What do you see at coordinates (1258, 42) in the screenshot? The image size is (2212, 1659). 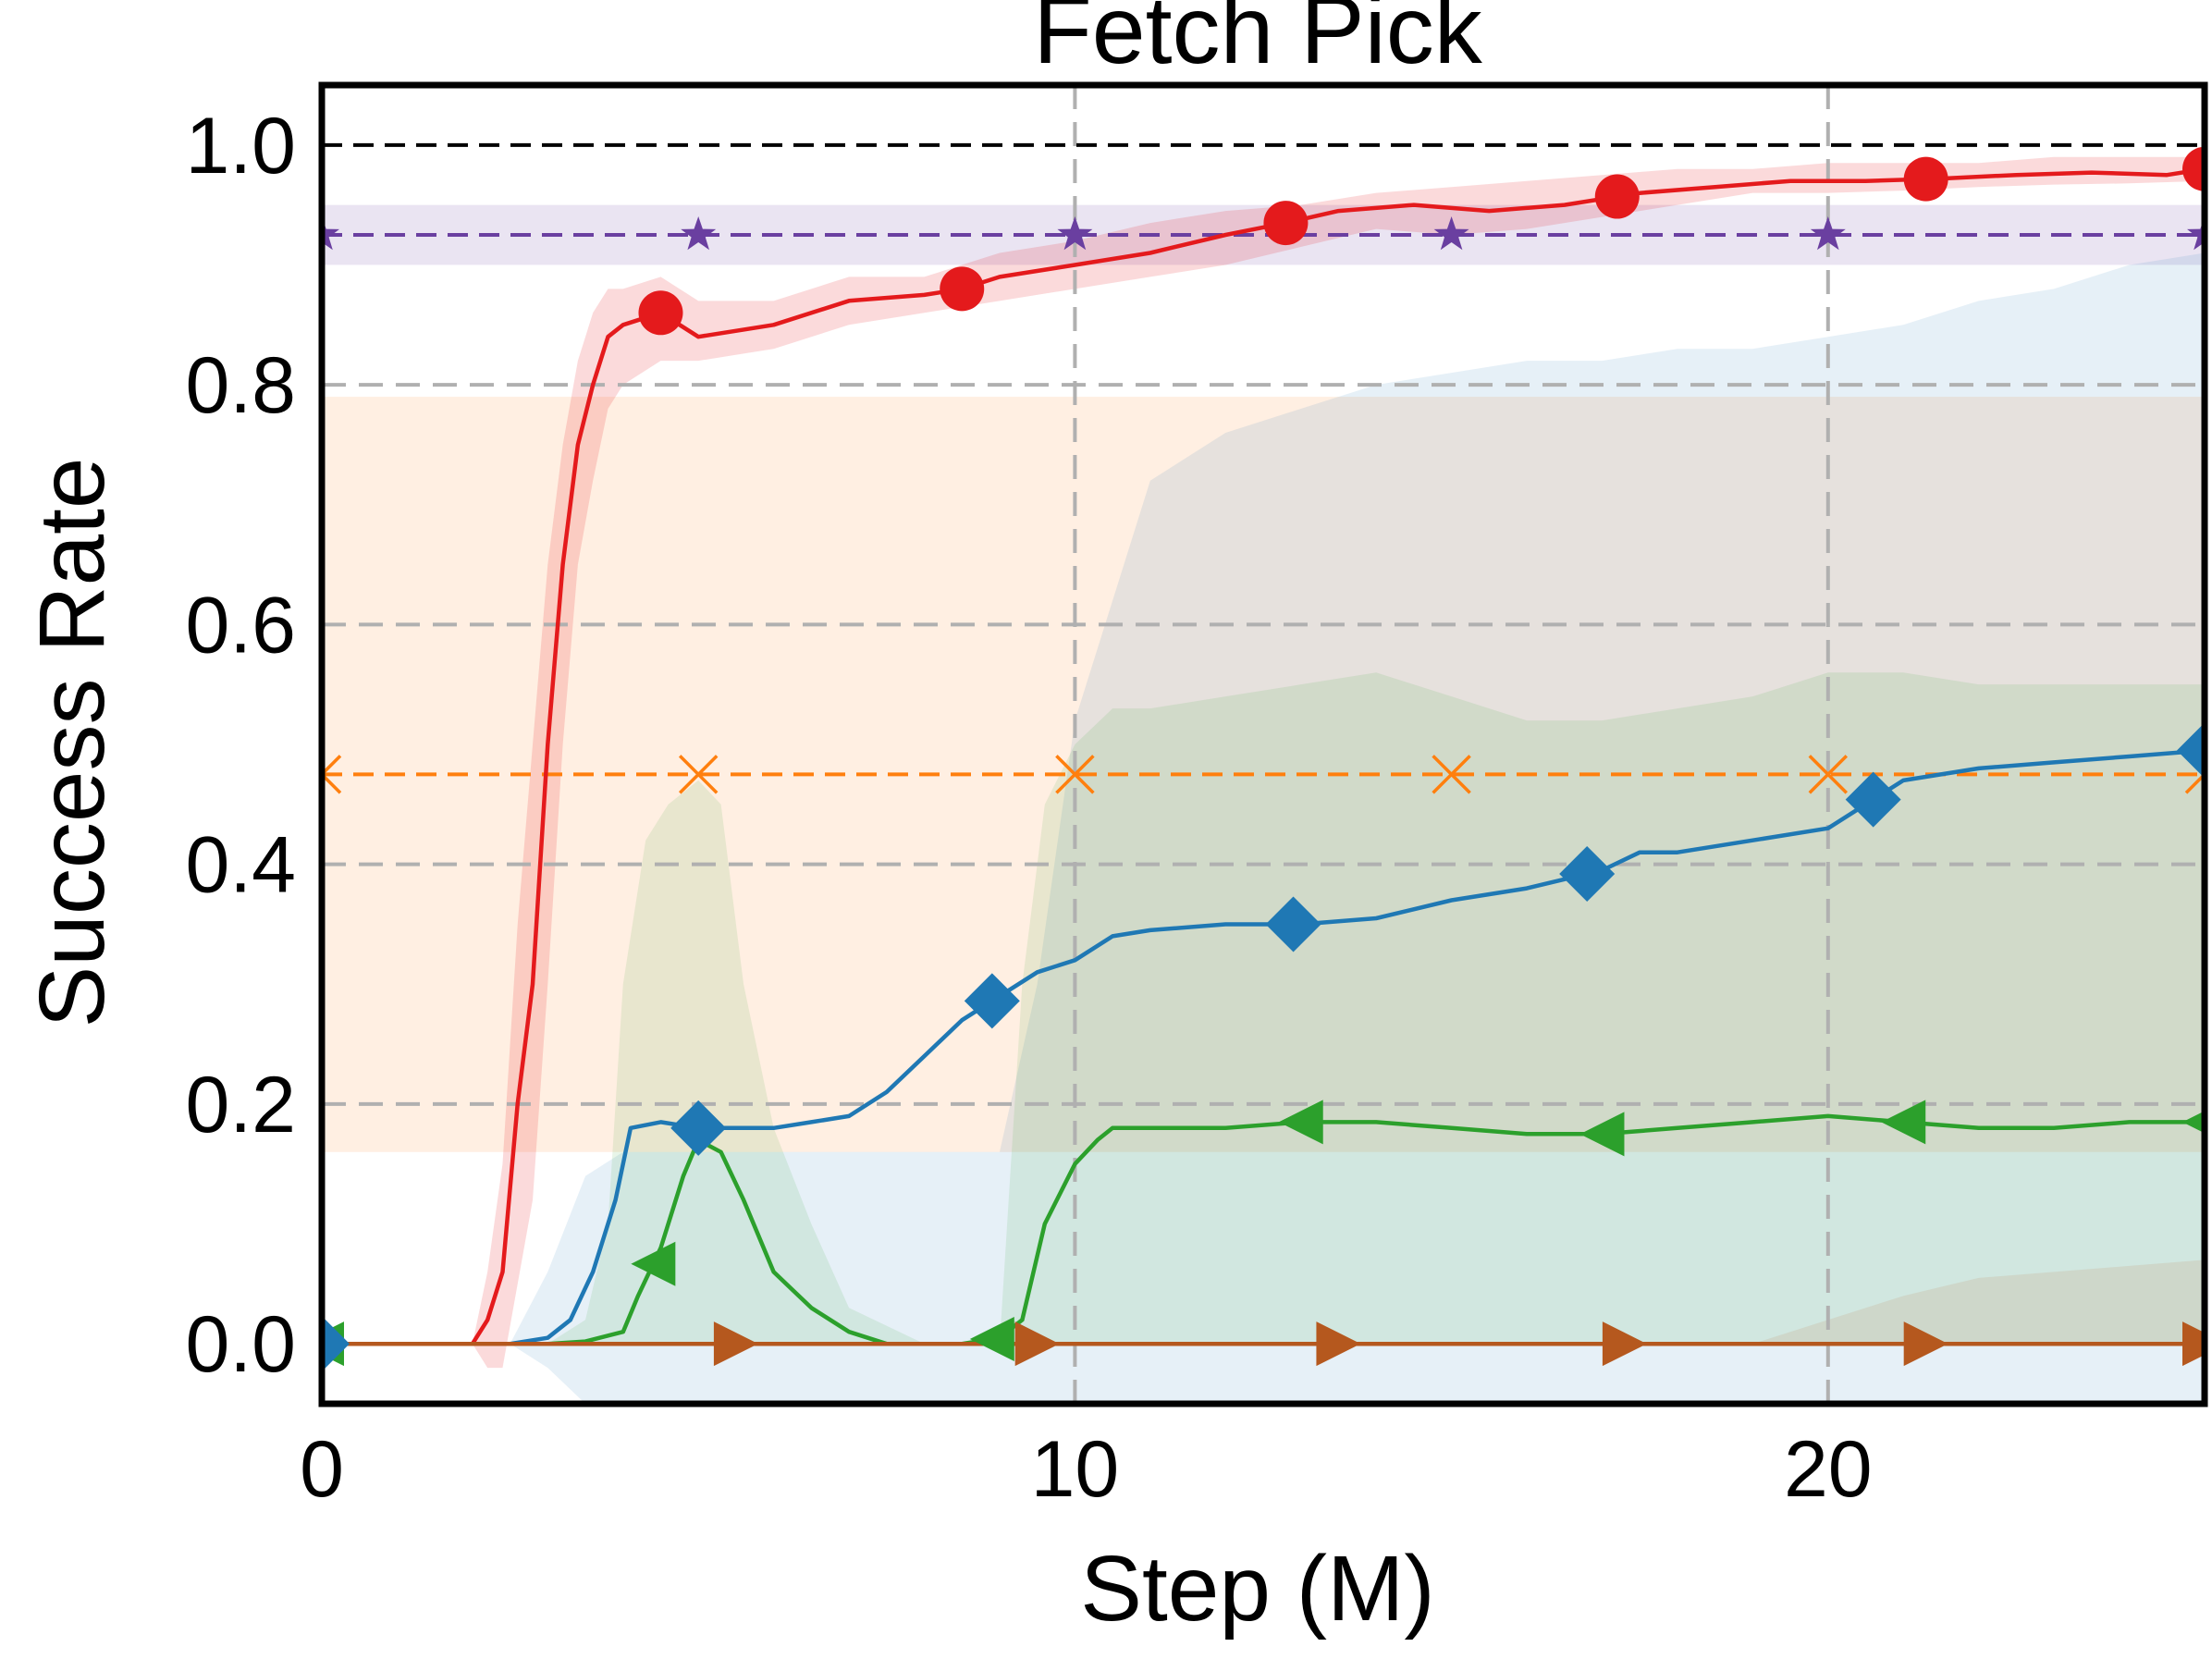 I see `chart-title: Fetch Pick` at bounding box center [1258, 42].